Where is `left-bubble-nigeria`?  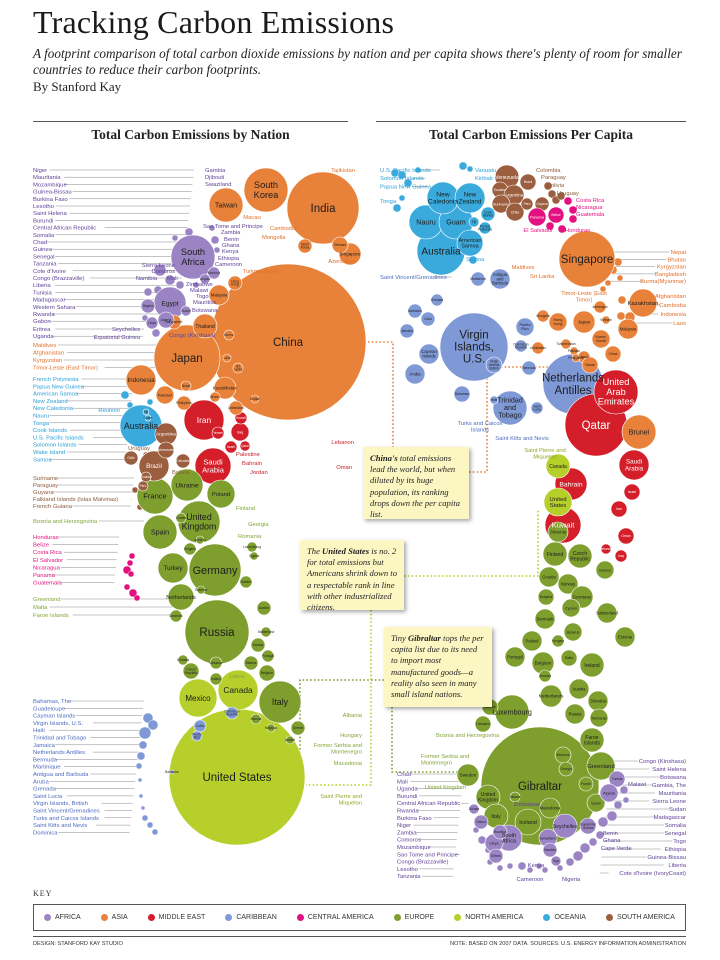 left-bubble-nigeria is located at coordinates (148, 306).